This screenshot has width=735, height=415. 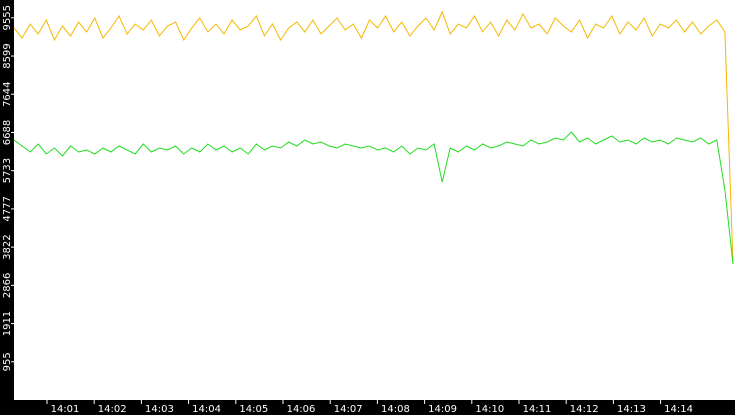 What do you see at coordinates (7, 132) in the screenshot?
I see `y-tick-label: 6688` at bounding box center [7, 132].